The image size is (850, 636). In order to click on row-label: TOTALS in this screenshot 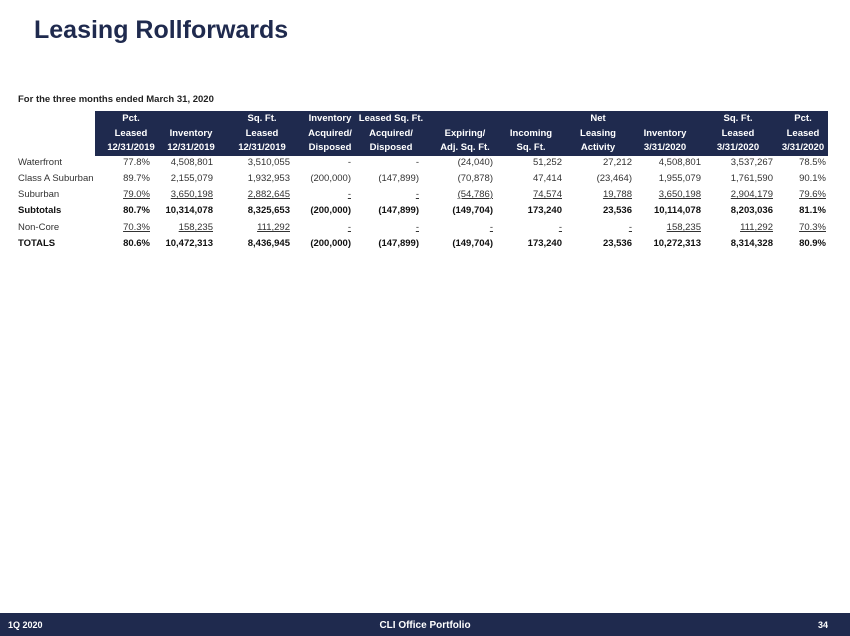, I will do `click(37, 243)`.